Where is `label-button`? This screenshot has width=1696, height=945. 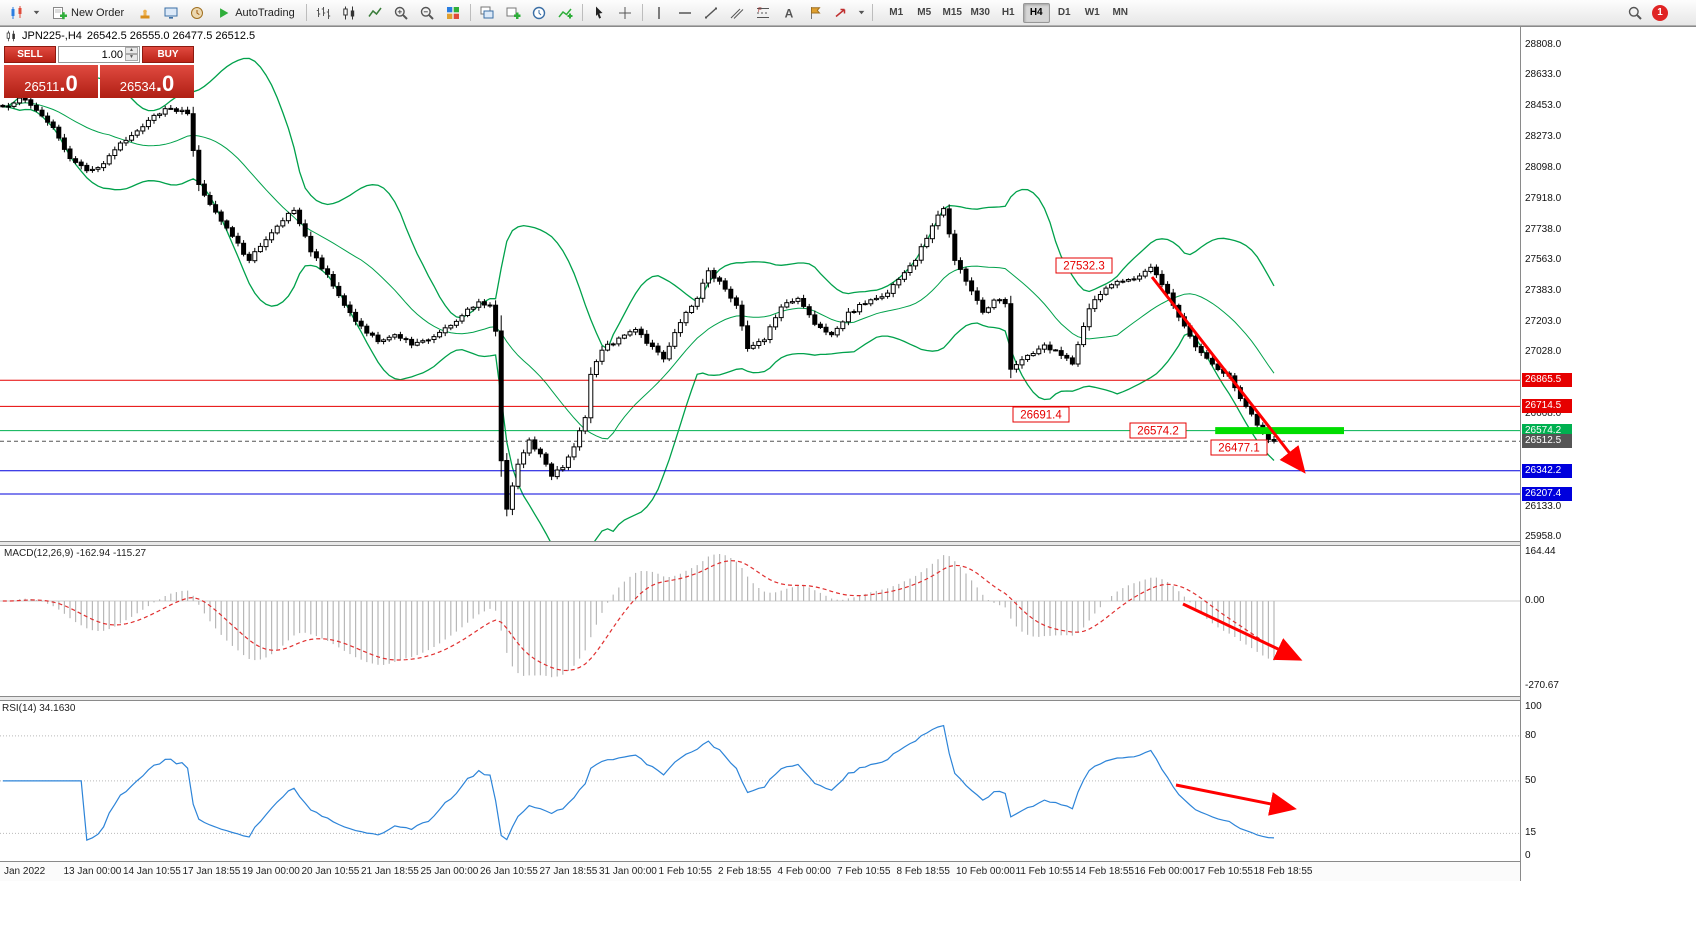 label-button is located at coordinates (815, 13).